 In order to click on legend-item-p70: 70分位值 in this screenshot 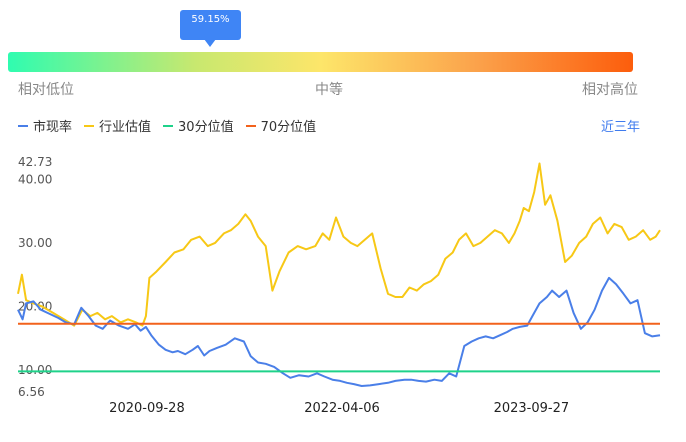, I will do `click(281, 125)`.